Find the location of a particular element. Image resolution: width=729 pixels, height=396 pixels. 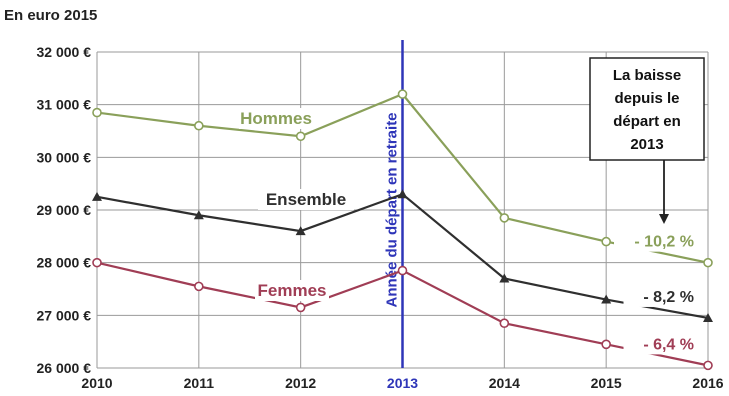

y-tick-label: 32 000 € is located at coordinates (64, 52).